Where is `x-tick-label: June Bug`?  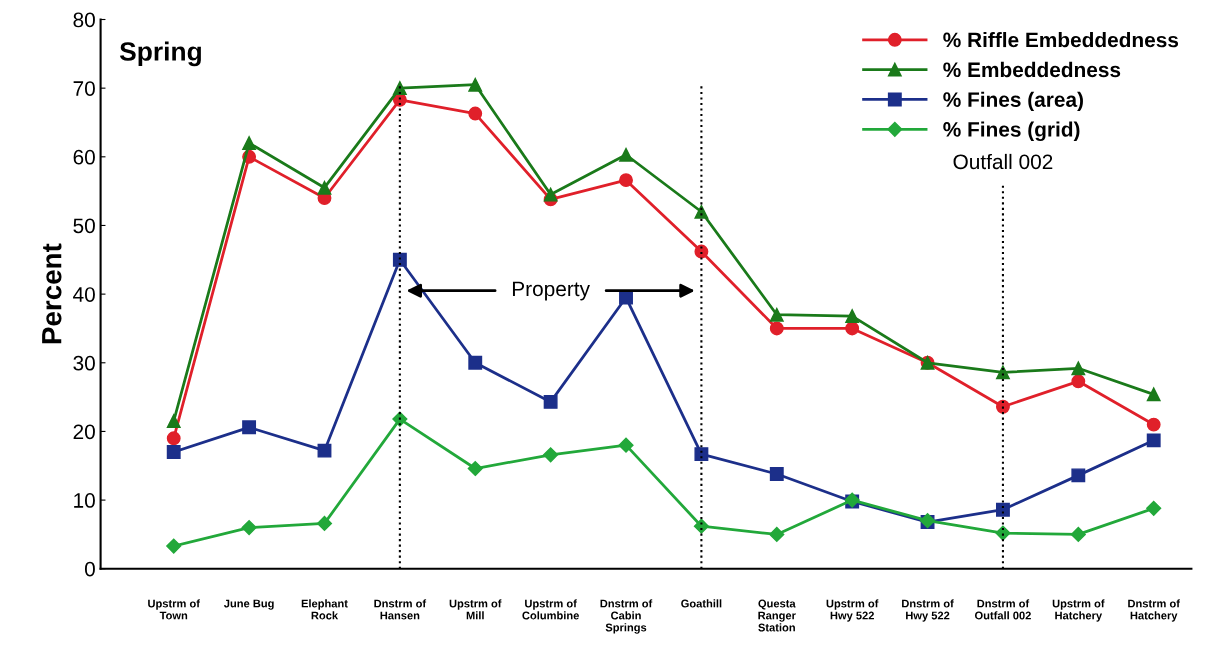 x-tick-label: June Bug is located at coordinates (248, 604).